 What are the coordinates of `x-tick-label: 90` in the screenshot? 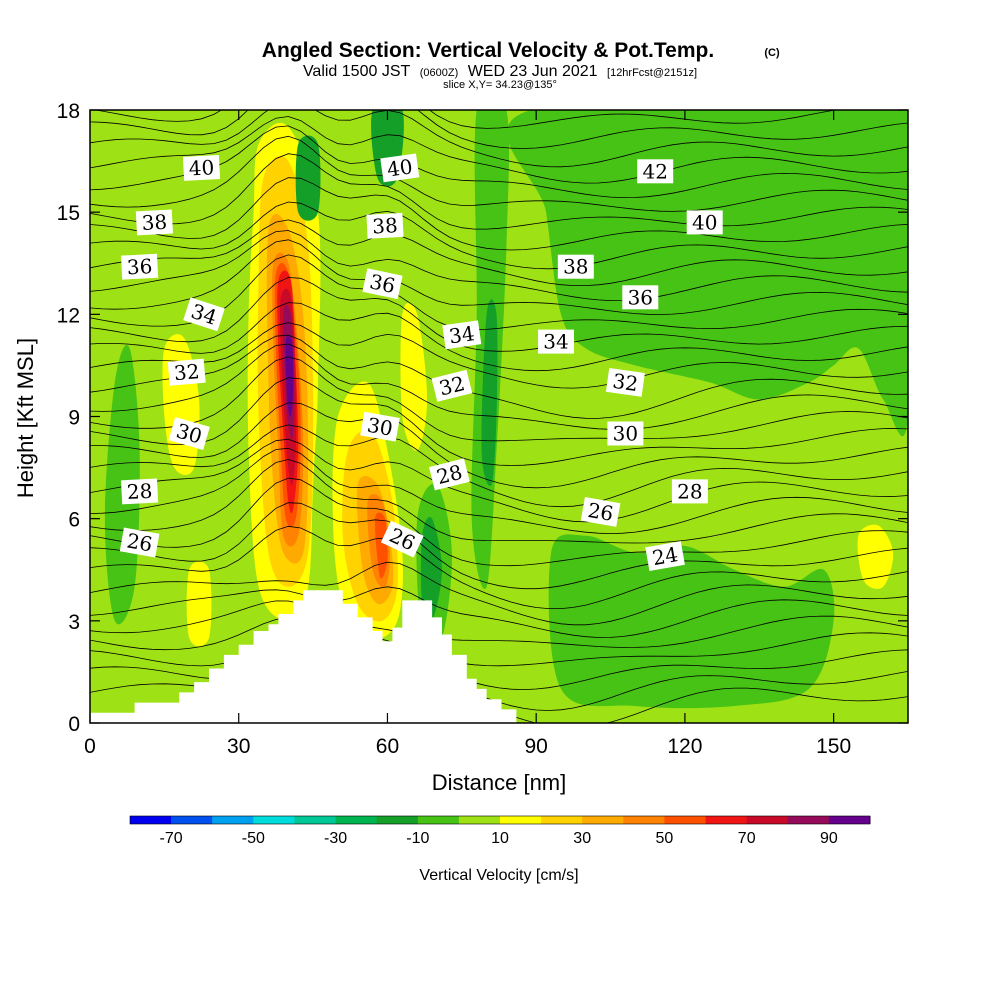 It's located at (536, 746).